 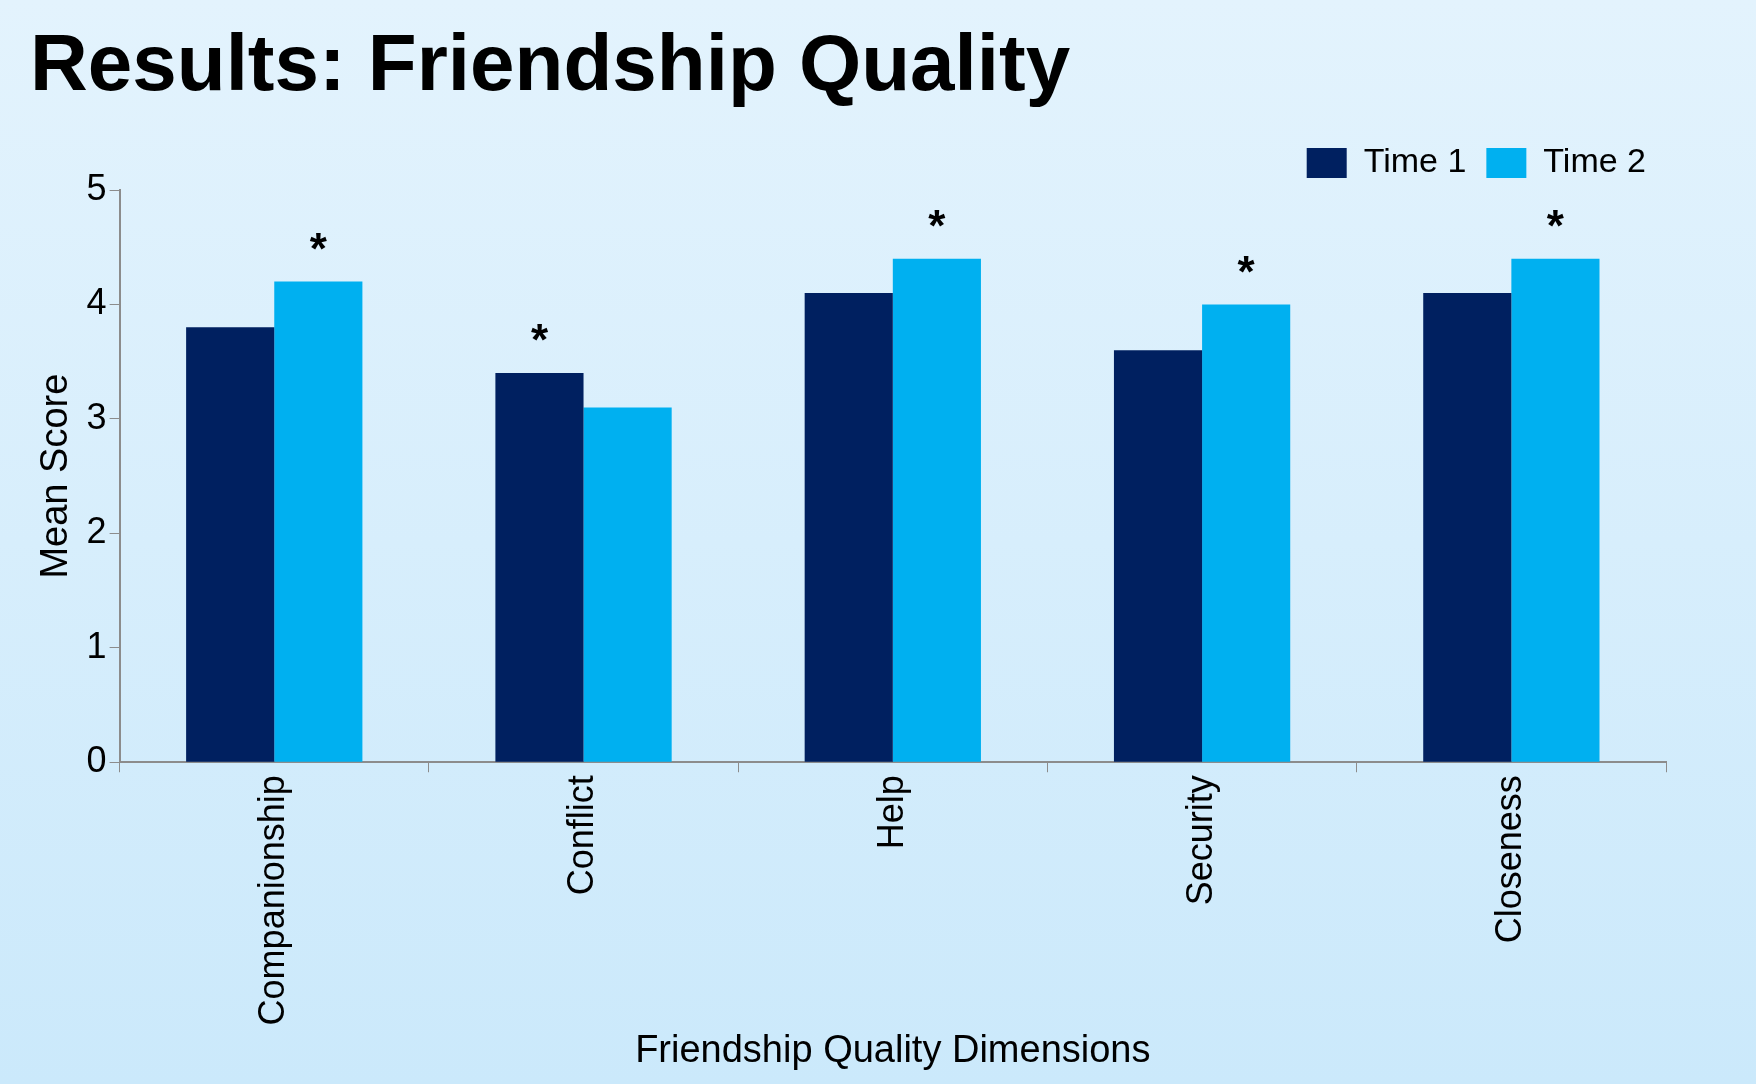 I want to click on chart-title: Results: Friendship Quality, so click(x=550, y=63).